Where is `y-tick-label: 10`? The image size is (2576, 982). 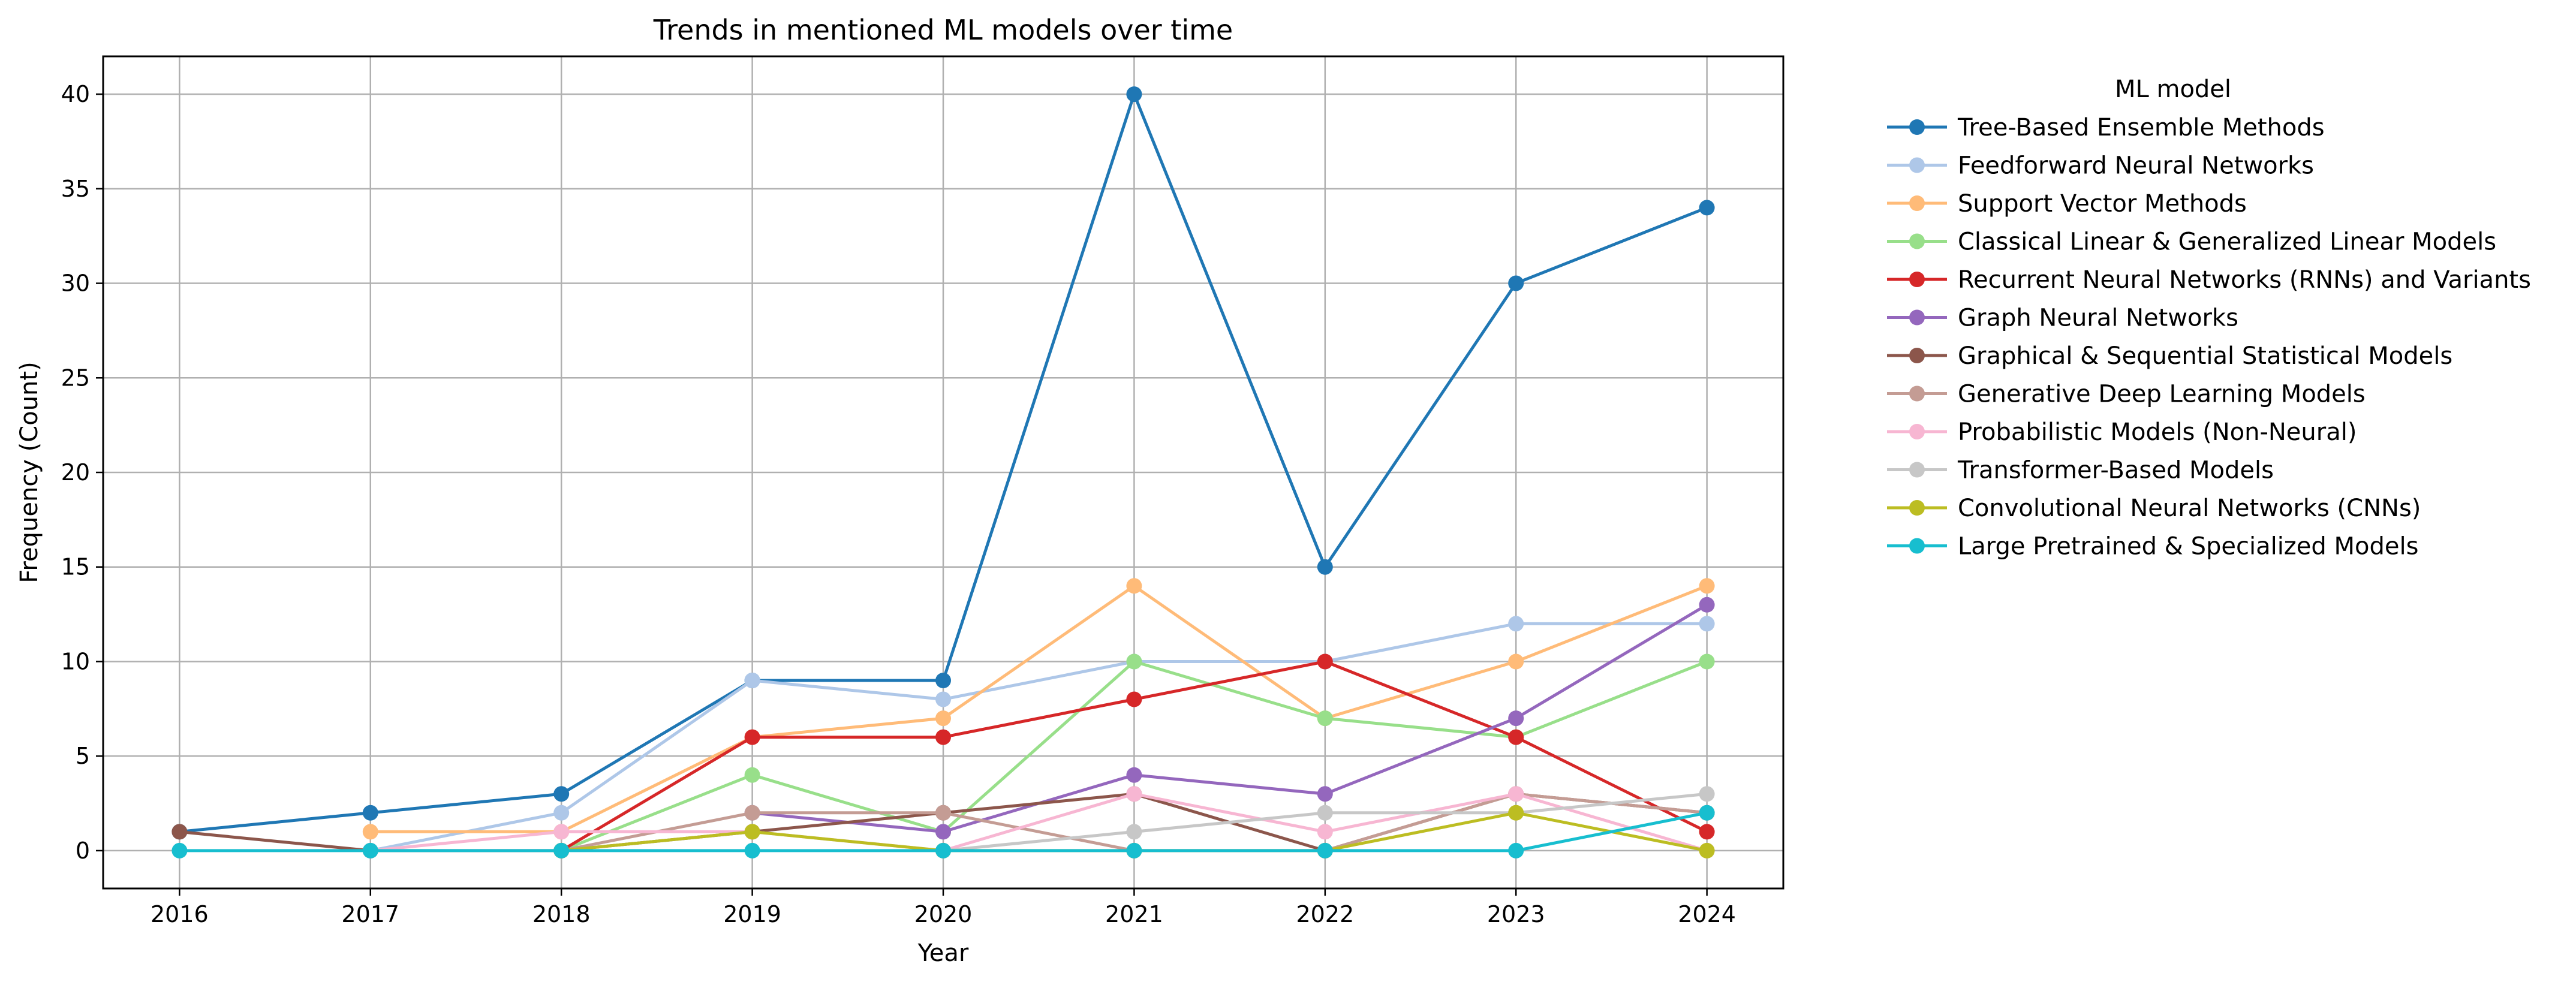 y-tick-label: 10 is located at coordinates (75, 661).